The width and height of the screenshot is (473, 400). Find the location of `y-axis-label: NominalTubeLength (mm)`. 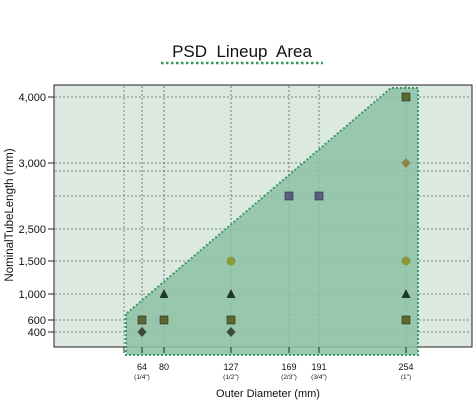

y-axis-label: NominalTubeLength (mm) is located at coordinates (10, 214).